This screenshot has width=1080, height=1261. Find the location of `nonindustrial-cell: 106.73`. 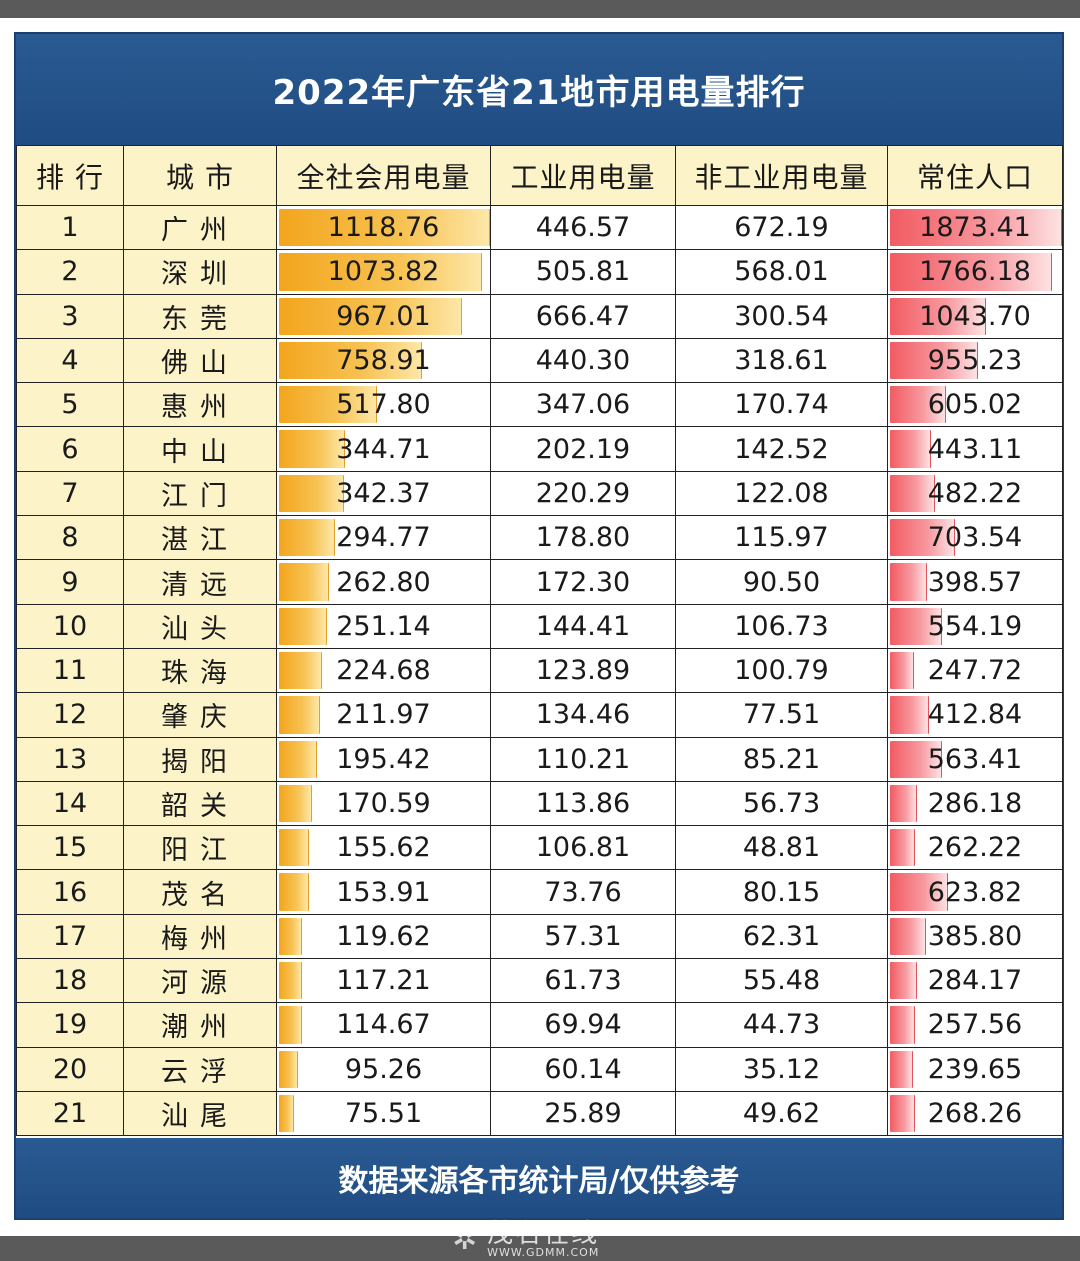

nonindustrial-cell: 106.73 is located at coordinates (781, 626).